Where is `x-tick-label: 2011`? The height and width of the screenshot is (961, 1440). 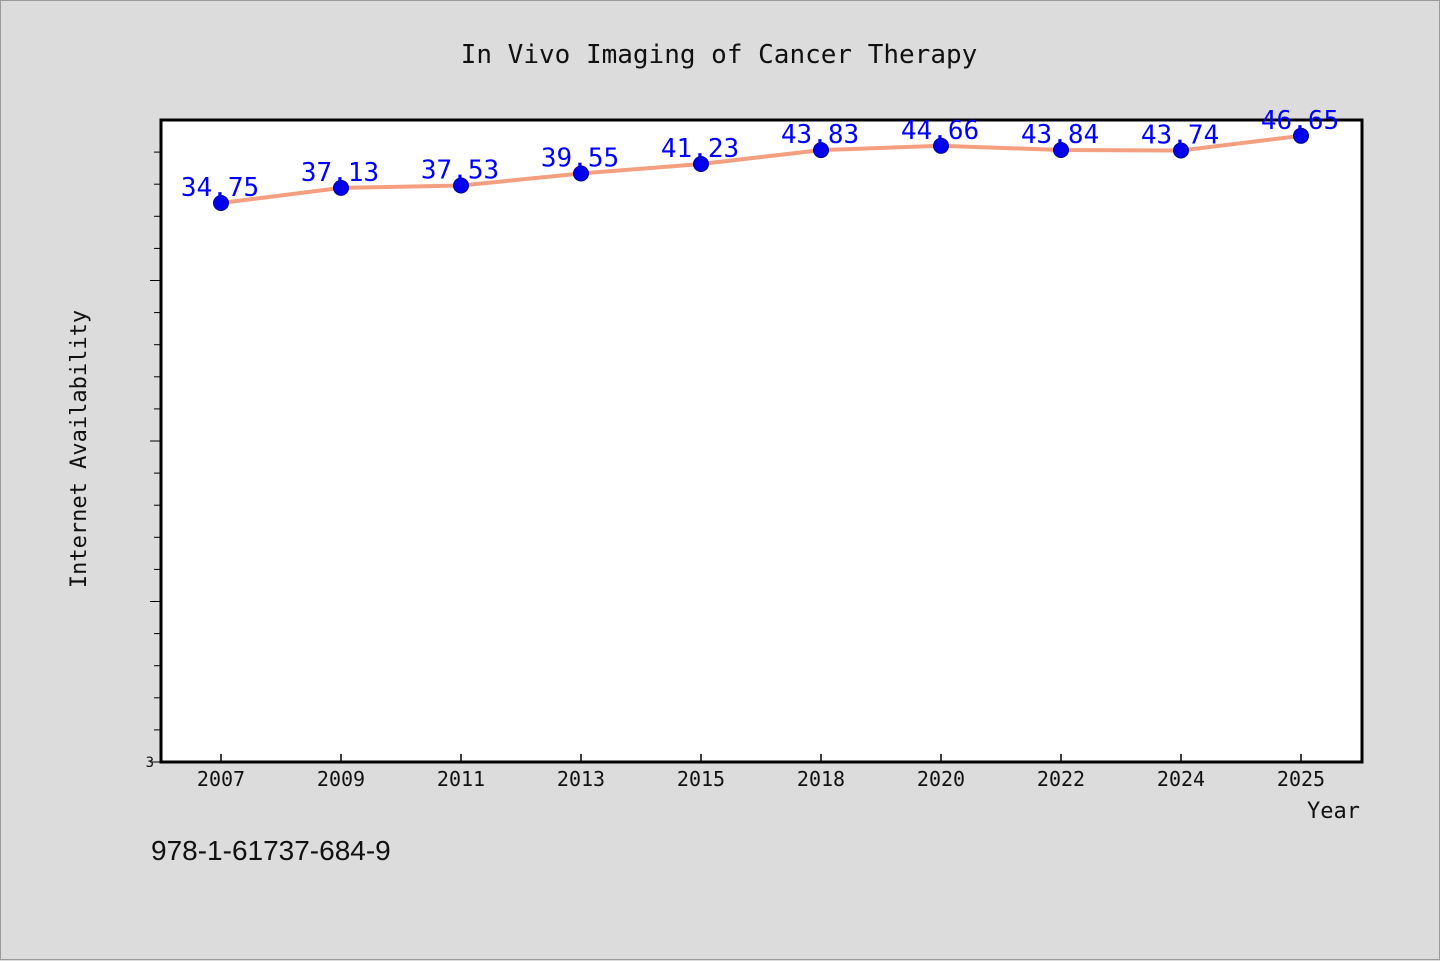
x-tick-label: 2011 is located at coordinates (461, 779).